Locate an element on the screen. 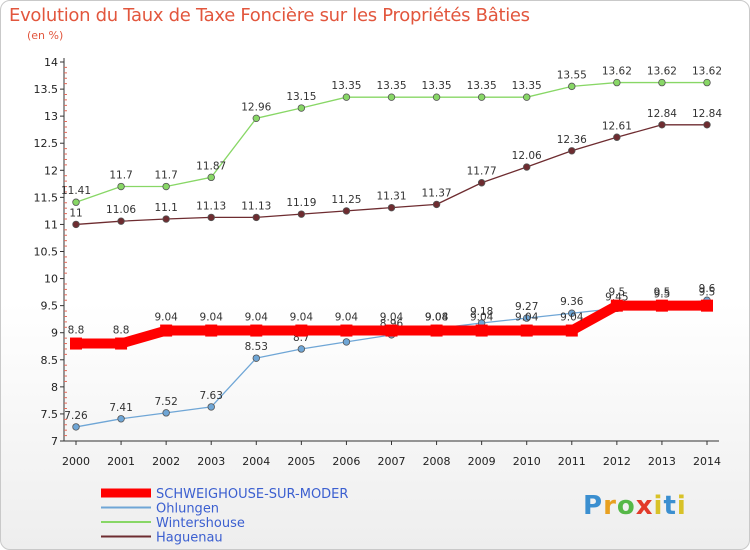  x-tick-label: 2003 is located at coordinates (211, 461).